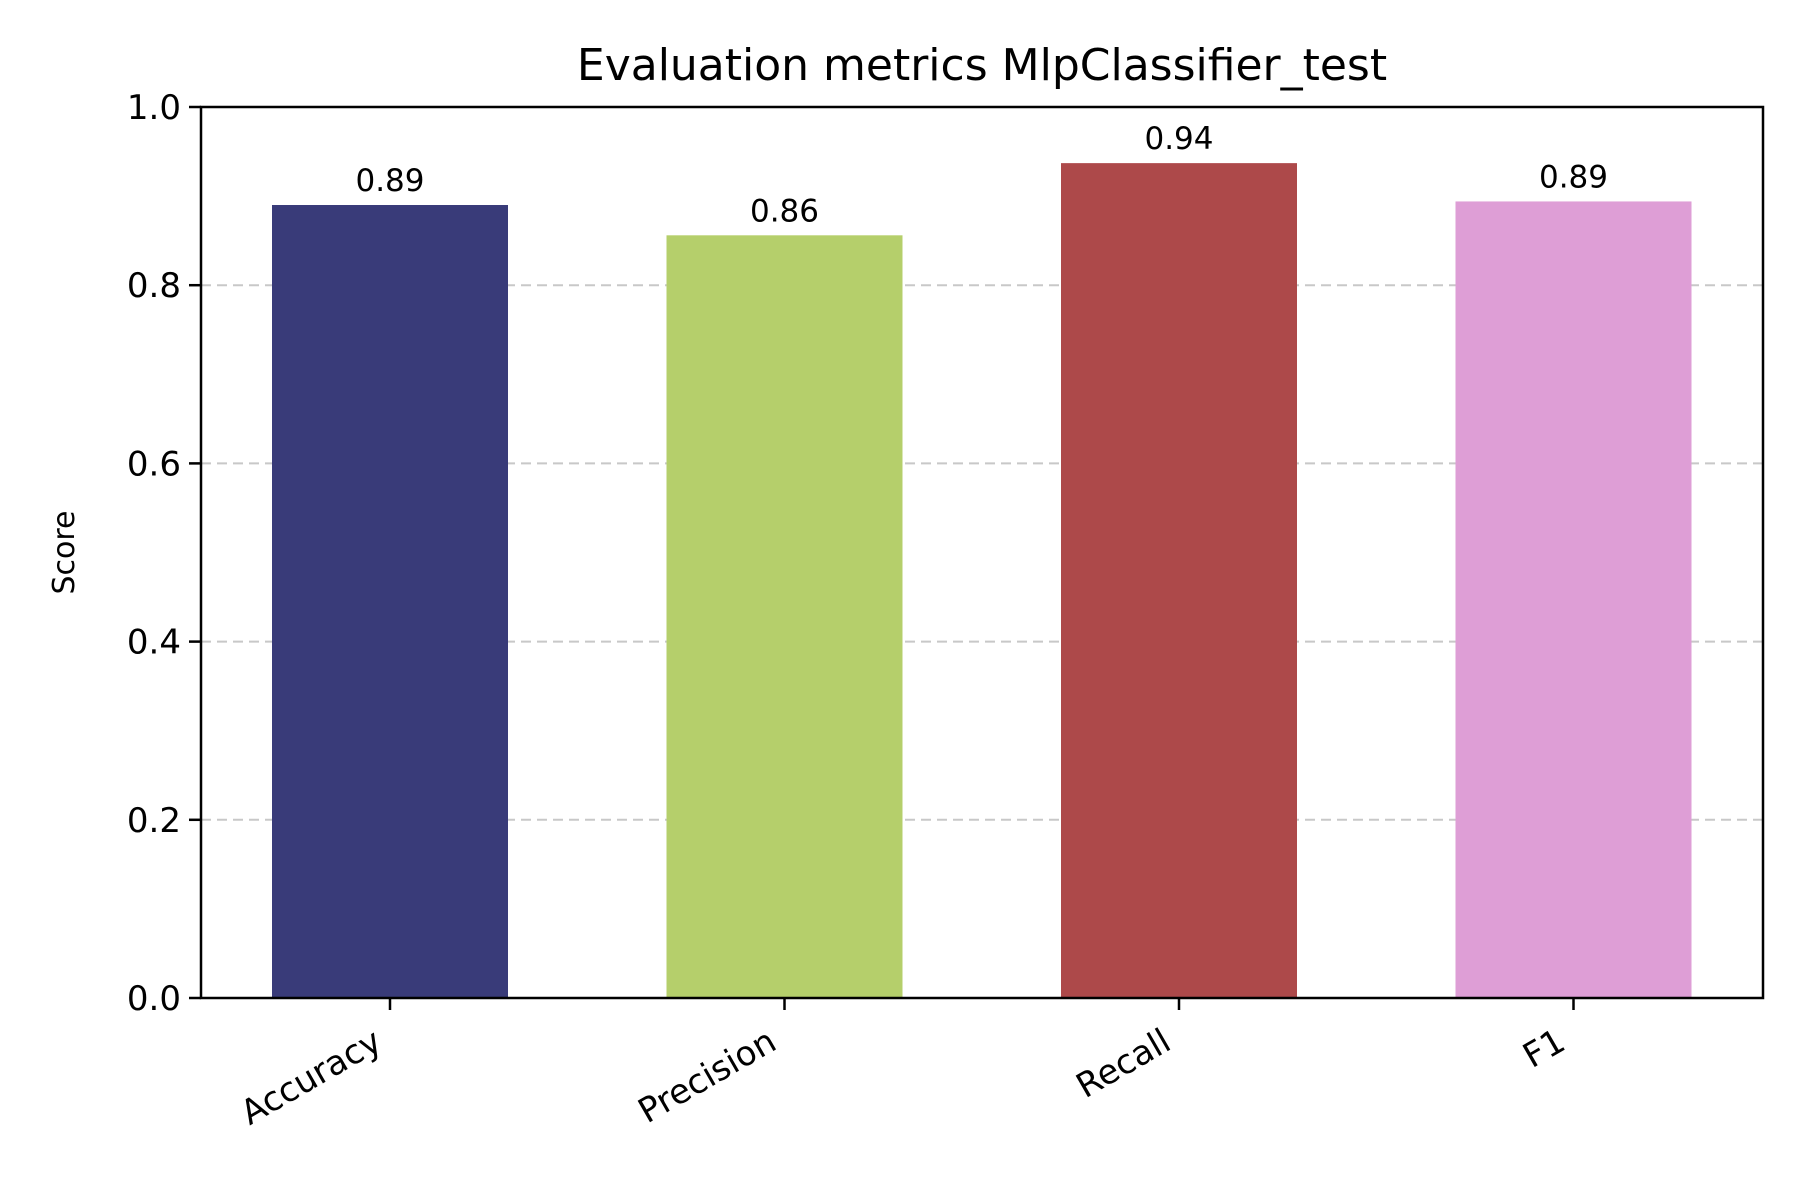 Image resolution: width=1800 pixels, height=1200 pixels. I want to click on x-tick-label: Precision, so click(707, 1076).